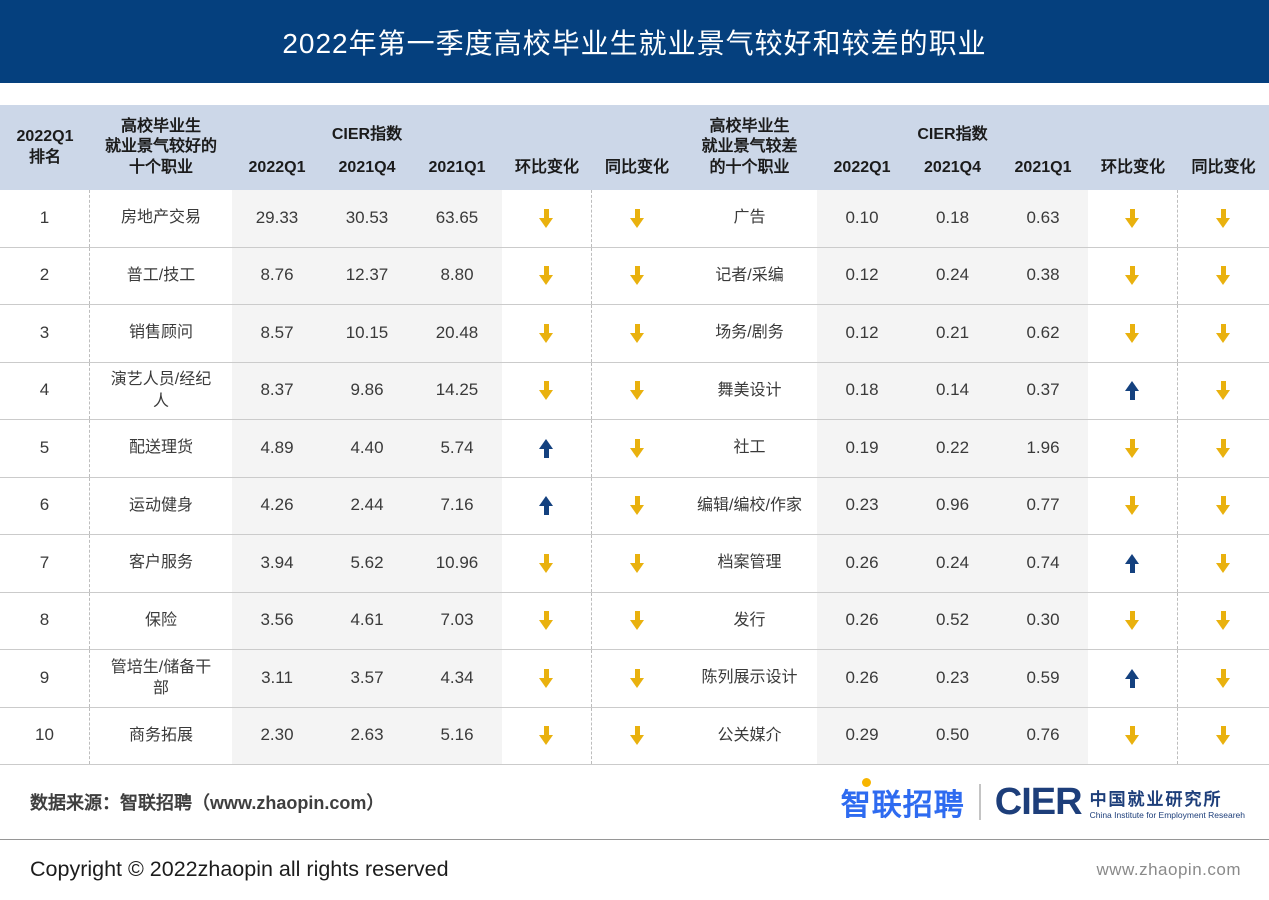 This screenshot has height=900, width=1269. Describe the element at coordinates (1043, 390) in the screenshot. I see `bad-cier-2021q1-cell: 0.37` at that location.